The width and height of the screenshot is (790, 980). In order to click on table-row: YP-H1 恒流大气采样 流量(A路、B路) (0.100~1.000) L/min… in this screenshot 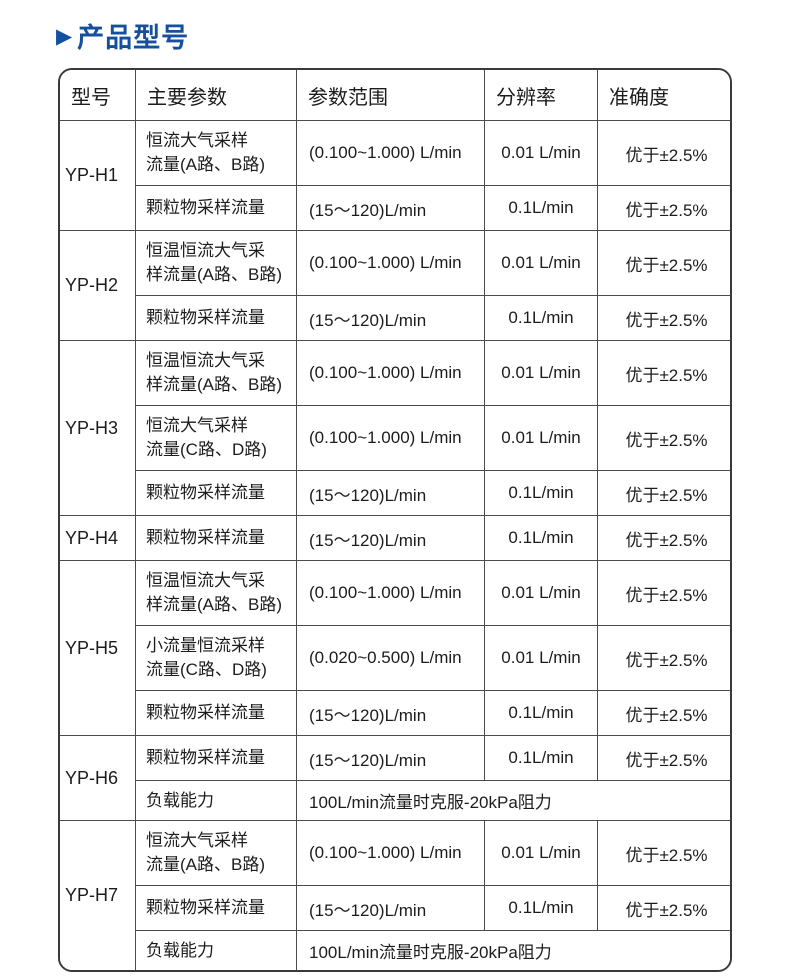, I will do `click(395, 175)`.